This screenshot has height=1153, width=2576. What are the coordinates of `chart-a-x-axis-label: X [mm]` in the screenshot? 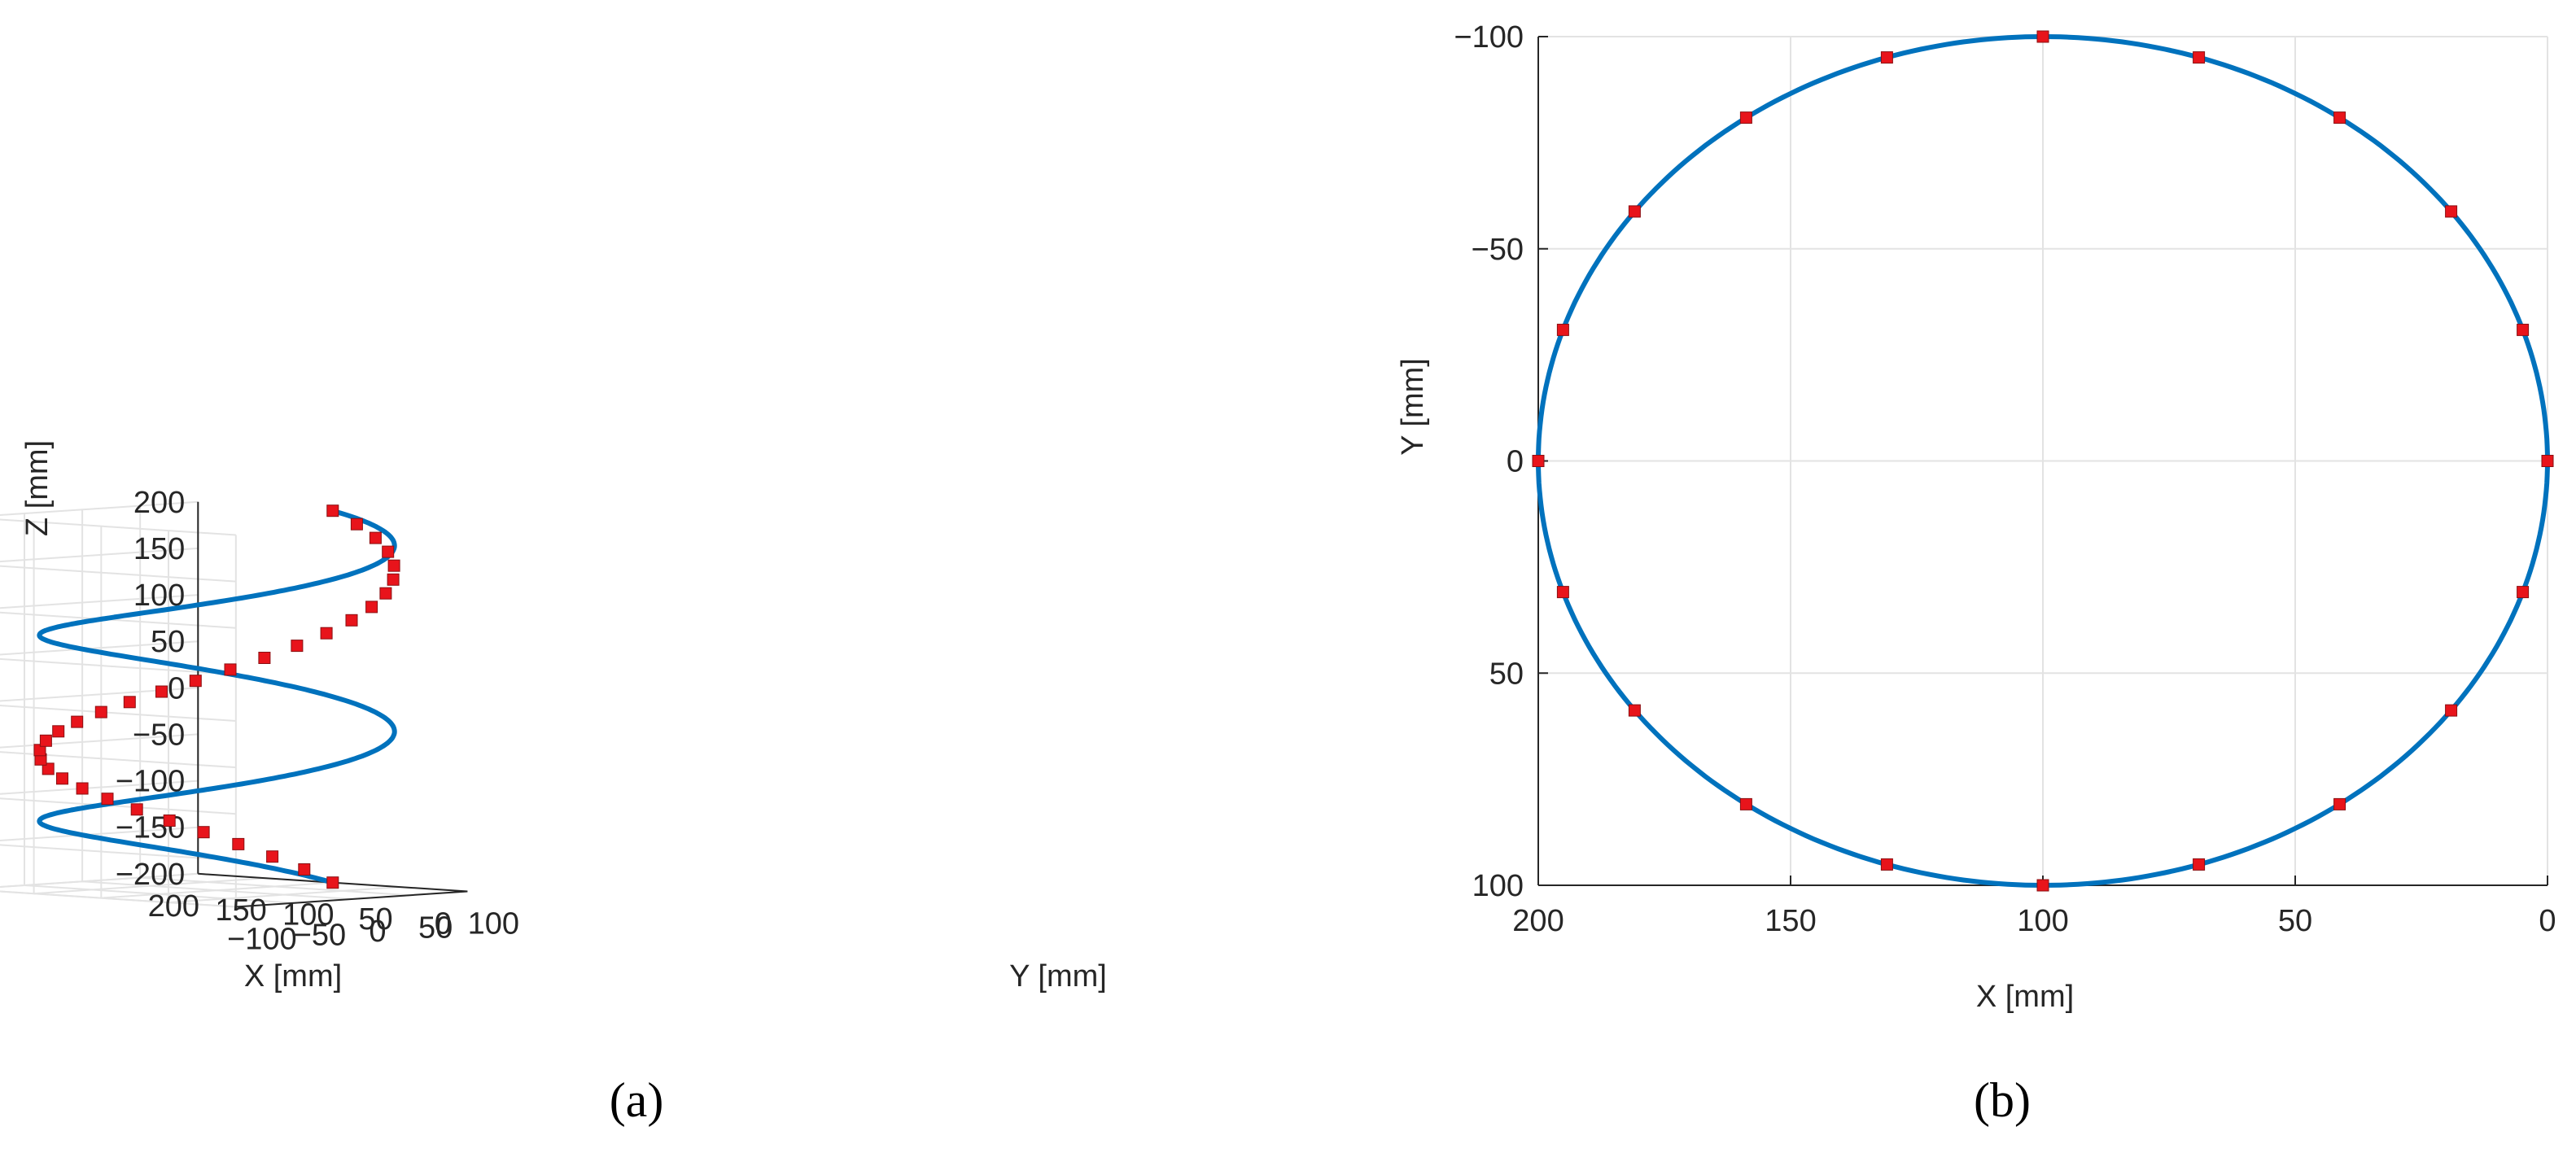 It's located at (293, 977).